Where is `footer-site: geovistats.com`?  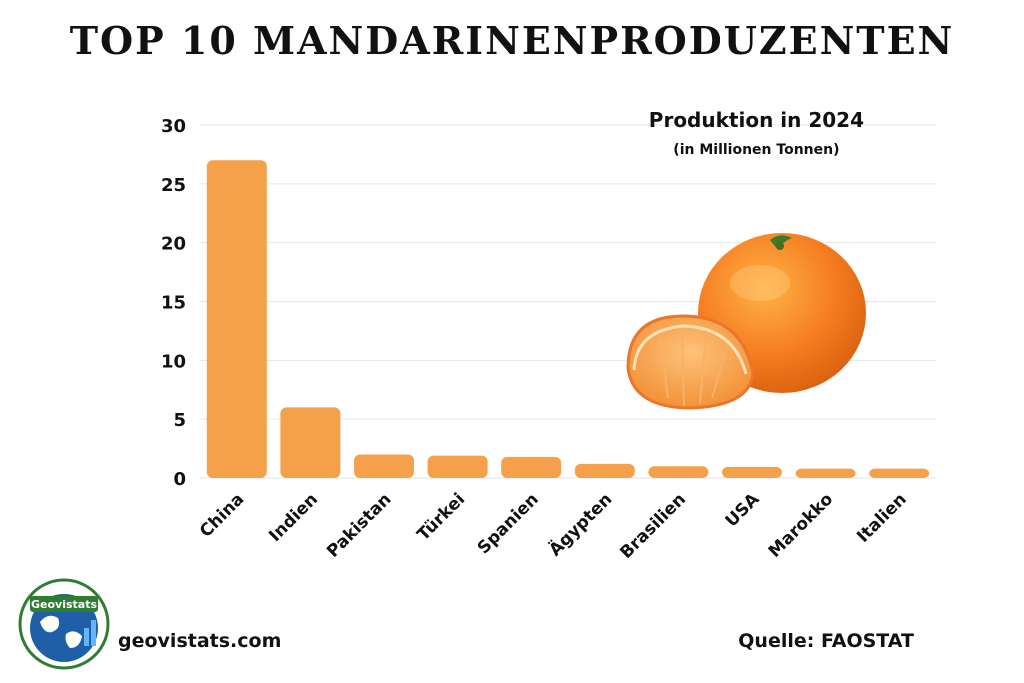
footer-site: geovistats.com is located at coordinates (200, 641).